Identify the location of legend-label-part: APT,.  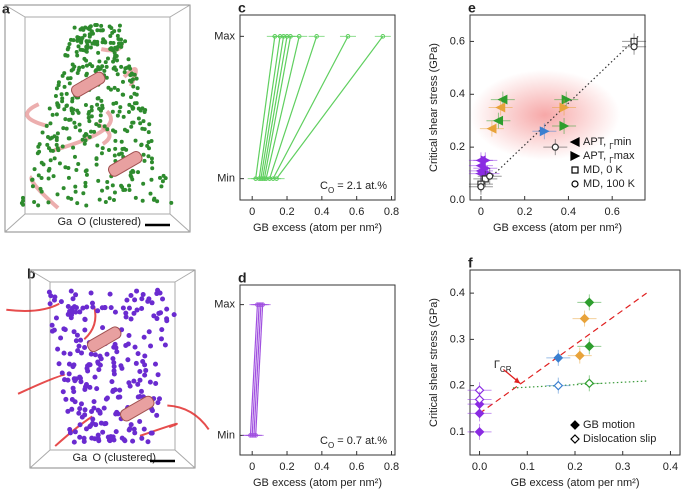
(596, 142).